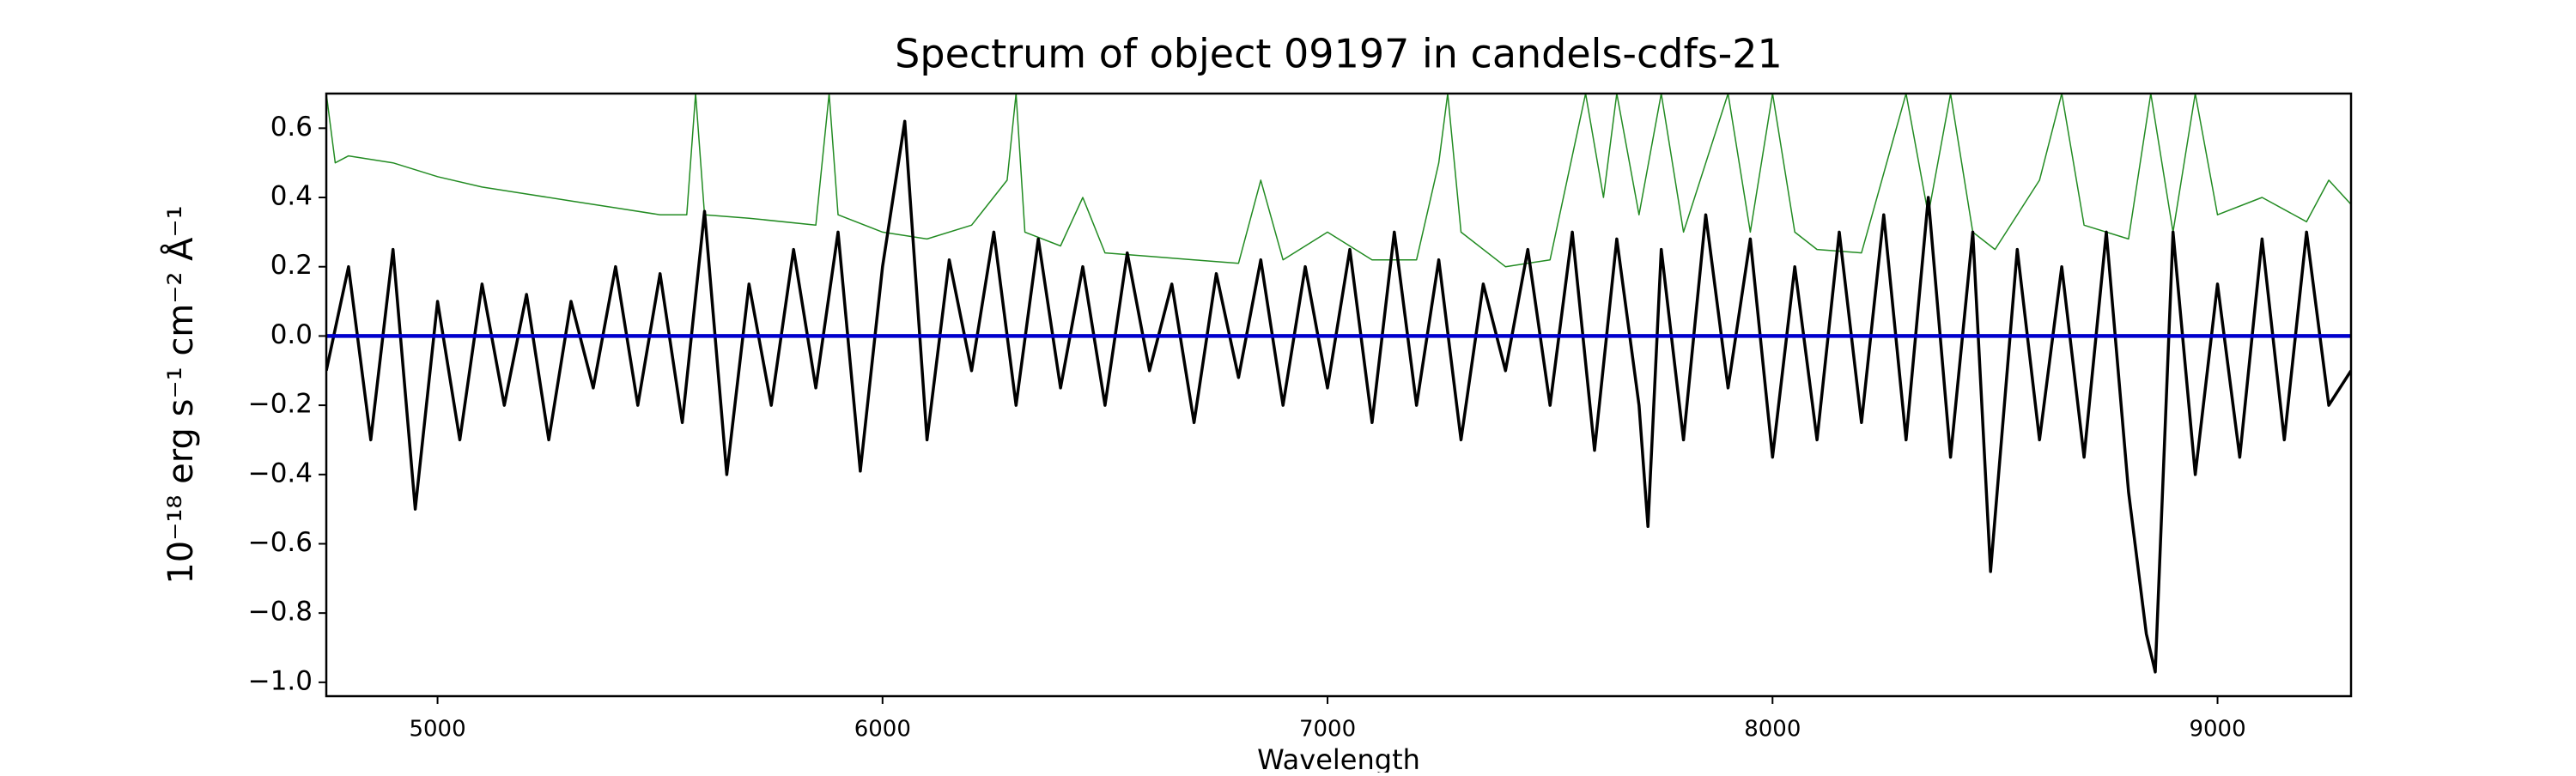 The width and height of the screenshot is (2576, 776). I want to click on y-tick-label: −1.0, so click(280, 681).